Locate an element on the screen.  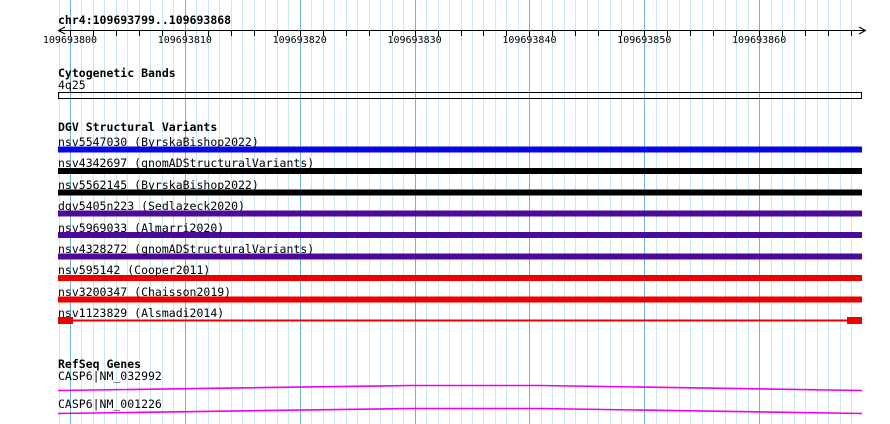
ruler-left-arrow-icon is located at coordinates (62, 30).